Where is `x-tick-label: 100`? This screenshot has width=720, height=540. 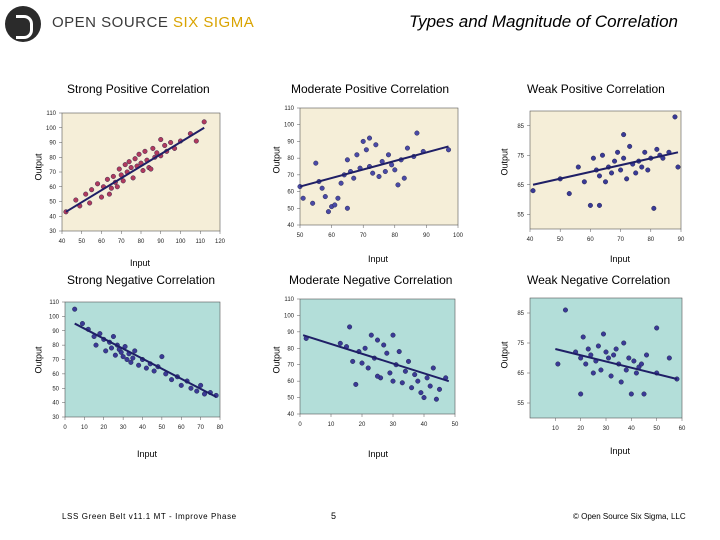
x-tick-label: 100 is located at coordinates (458, 236).